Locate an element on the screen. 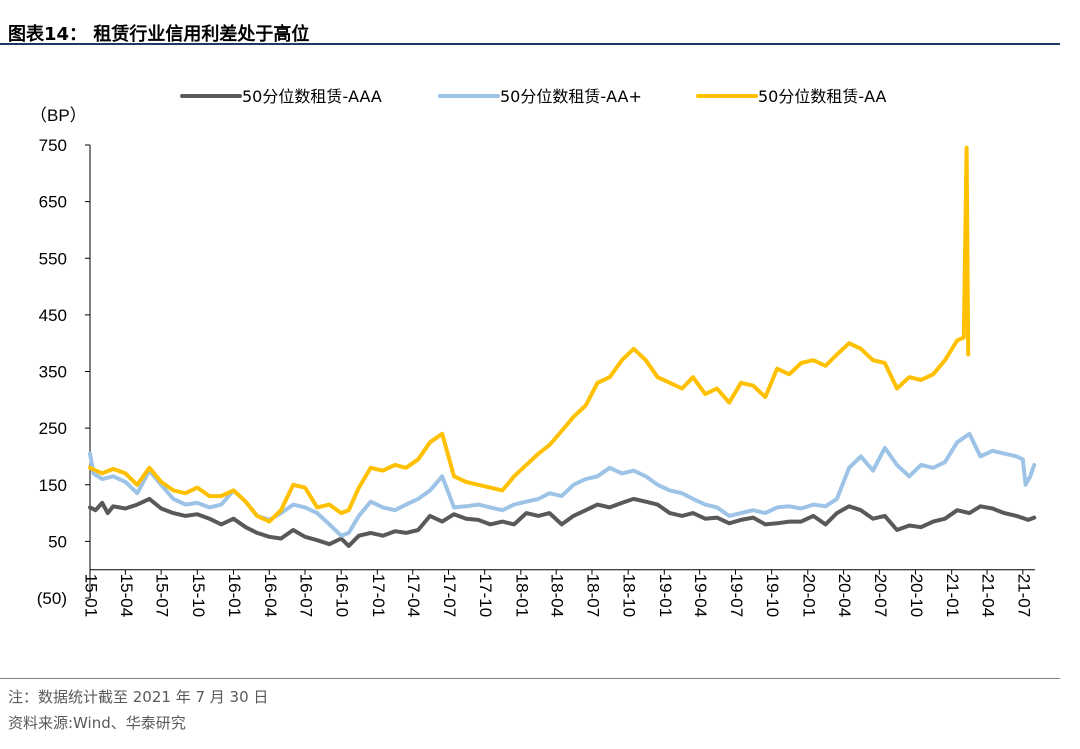 This screenshot has height=749, width=1080. legend-label-2: 50分位数租赁-AA+ is located at coordinates (571, 96).